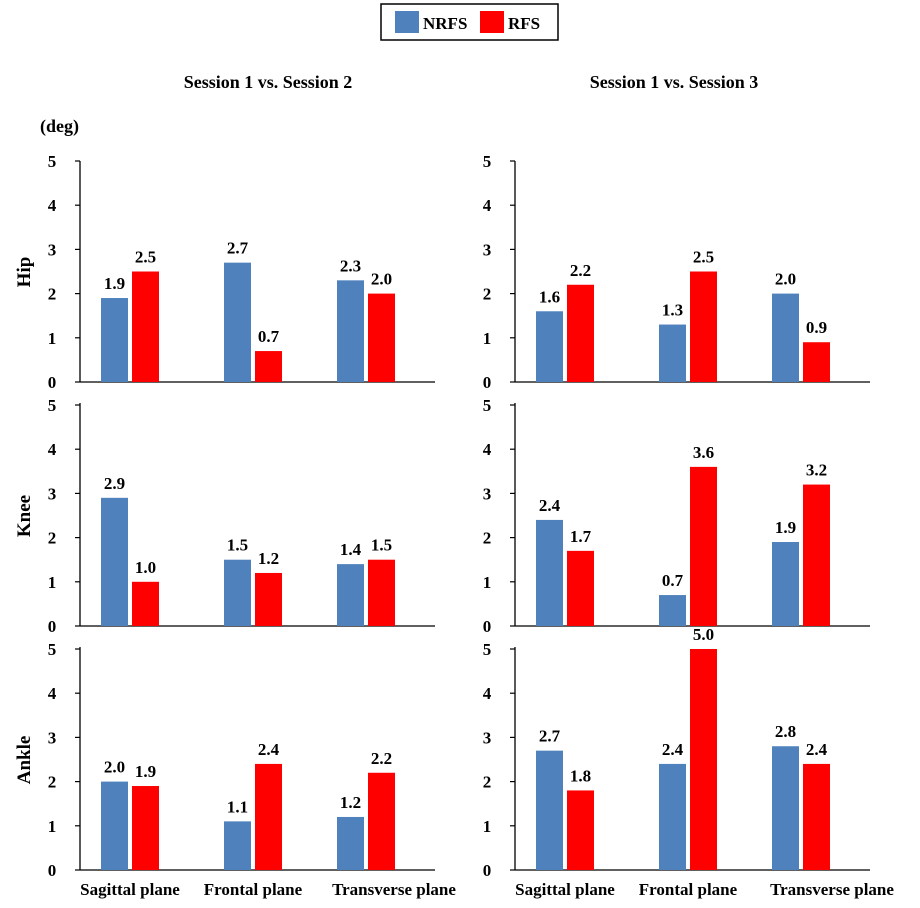  Describe the element at coordinates (673, 580) in the screenshot. I see `data-label-nrfs-frontal-plane: 0.7` at that location.